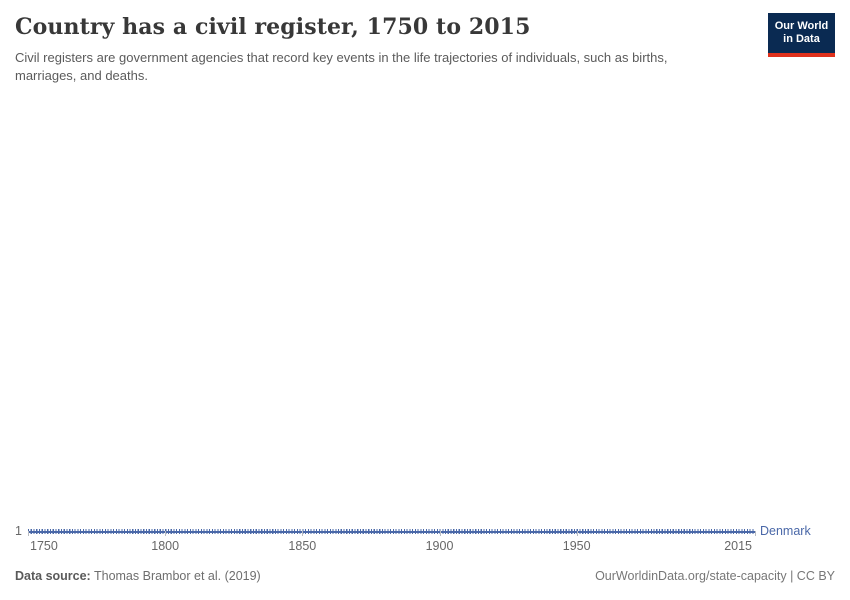 This screenshot has height=600, width=850. Describe the element at coordinates (785, 531) in the screenshot. I see `entity-label-denmark: Denmark` at that location.